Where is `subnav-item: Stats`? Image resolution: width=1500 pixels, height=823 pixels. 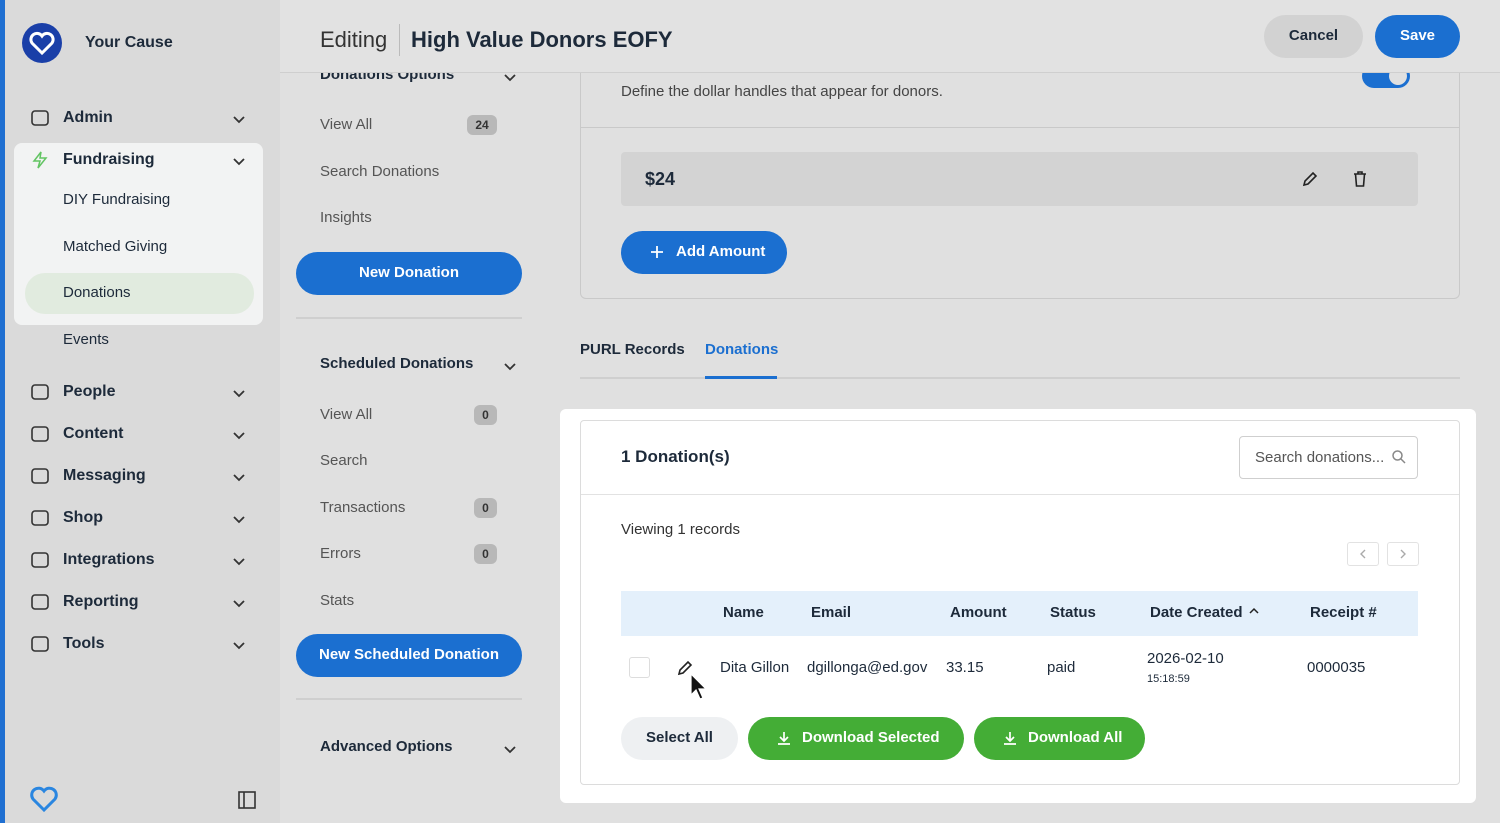
subnav-item: Stats is located at coordinates (337, 600).